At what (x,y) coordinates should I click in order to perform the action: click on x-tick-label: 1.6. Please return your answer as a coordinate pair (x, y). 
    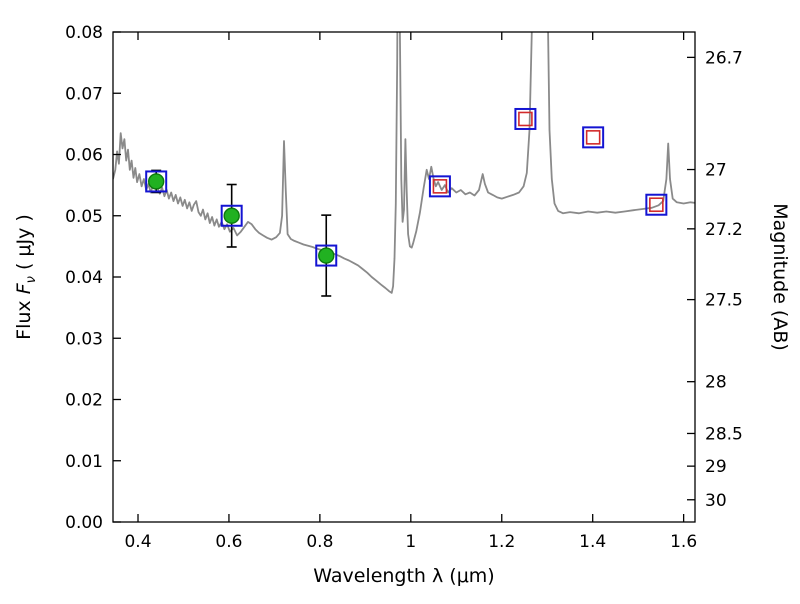
    Looking at the image, I should click on (683, 542).